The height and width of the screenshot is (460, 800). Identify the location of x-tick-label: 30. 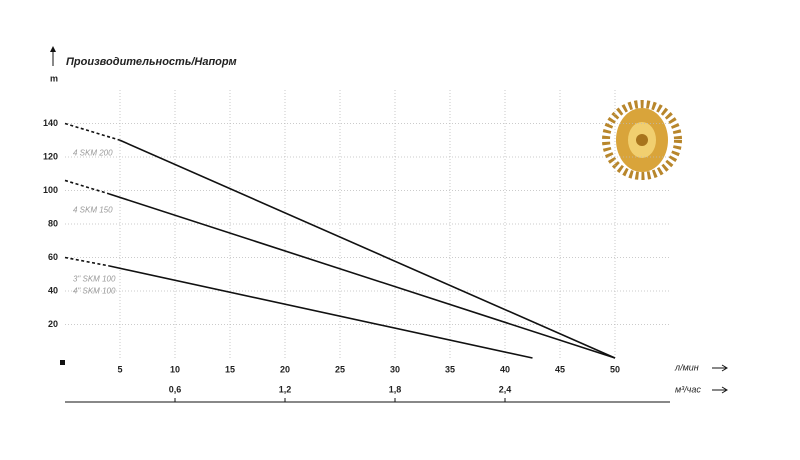
(395, 369).